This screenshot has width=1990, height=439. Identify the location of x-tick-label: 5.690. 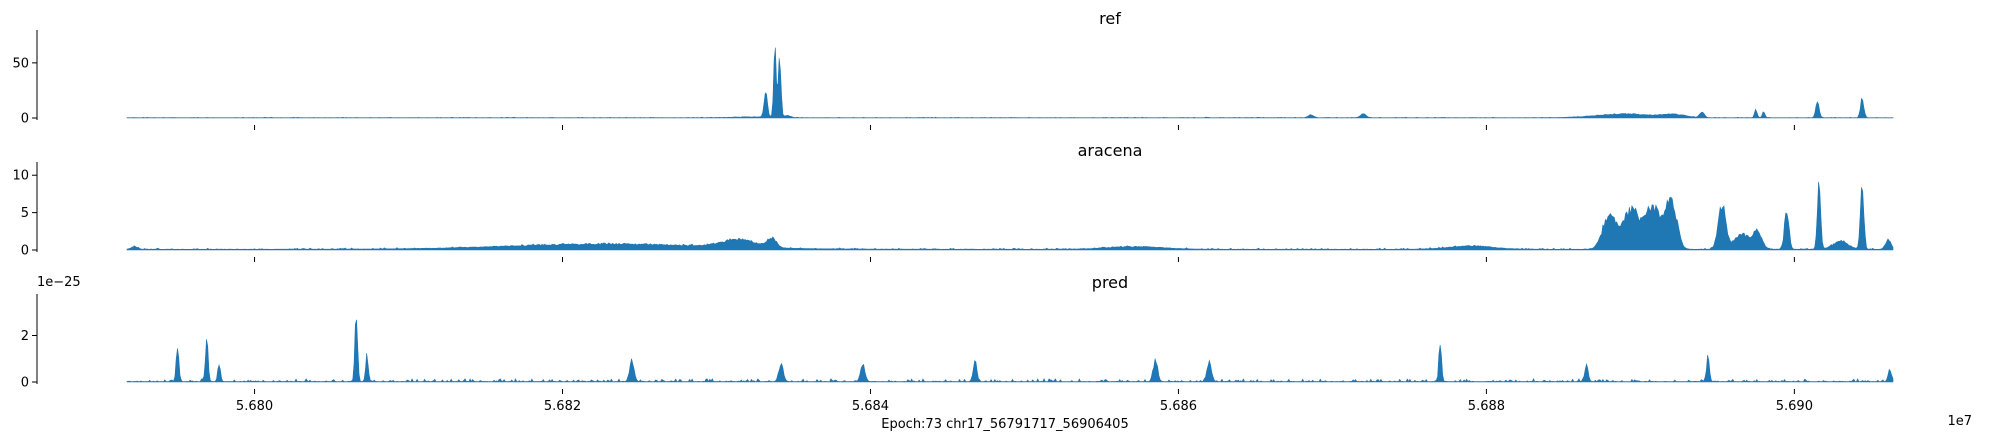
(1794, 406).